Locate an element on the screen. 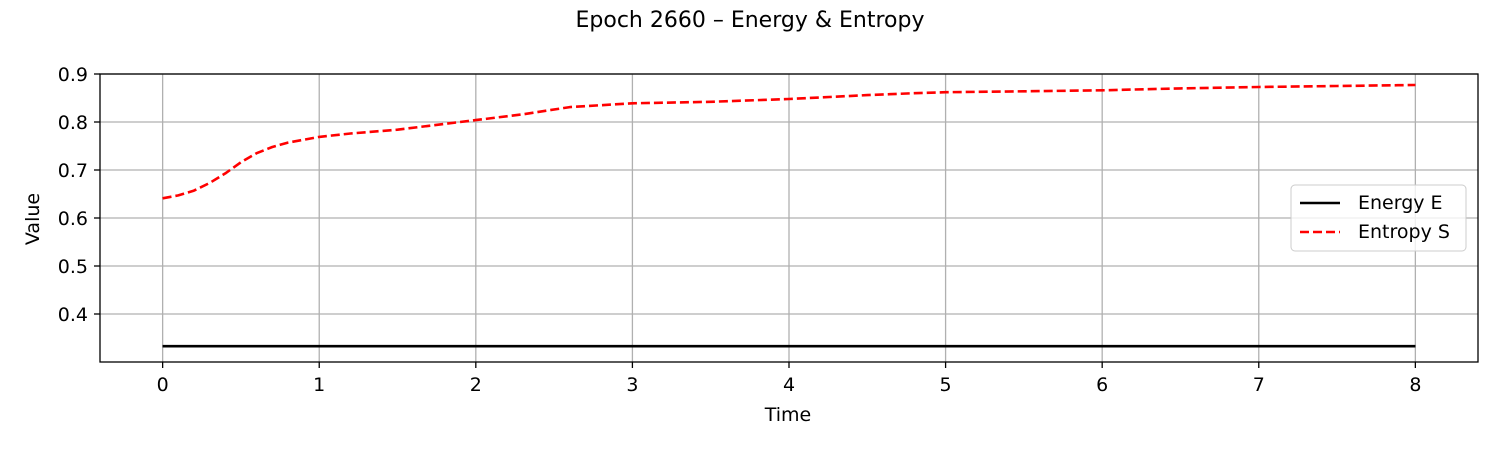 This screenshot has height=450, width=1500. legend-label-entropy: Entropy S is located at coordinates (1404, 232).